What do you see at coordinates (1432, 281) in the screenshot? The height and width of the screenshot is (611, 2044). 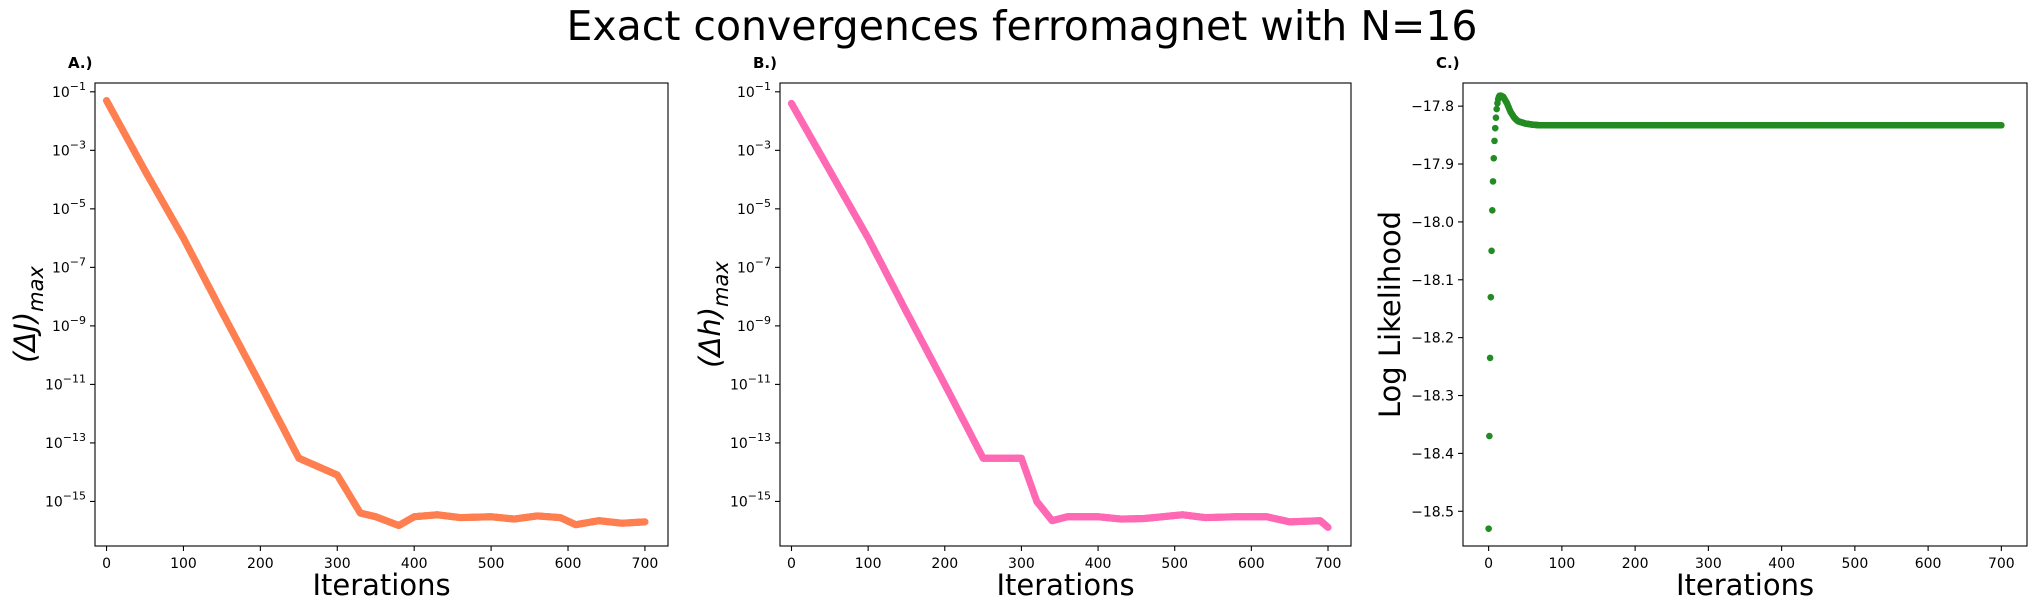 I see `y-tick-label: −18.1` at bounding box center [1432, 281].